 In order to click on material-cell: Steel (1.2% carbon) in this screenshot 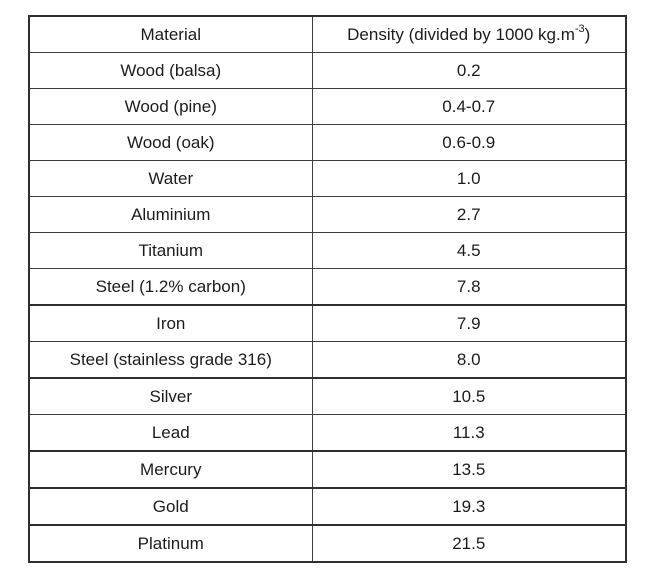, I will do `click(170, 287)`.